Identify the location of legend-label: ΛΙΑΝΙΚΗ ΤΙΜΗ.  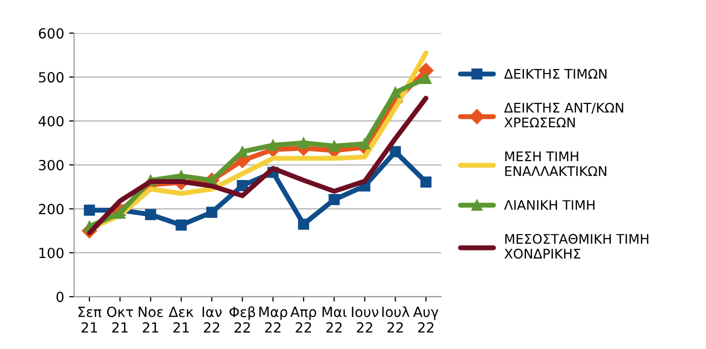
(549, 205).